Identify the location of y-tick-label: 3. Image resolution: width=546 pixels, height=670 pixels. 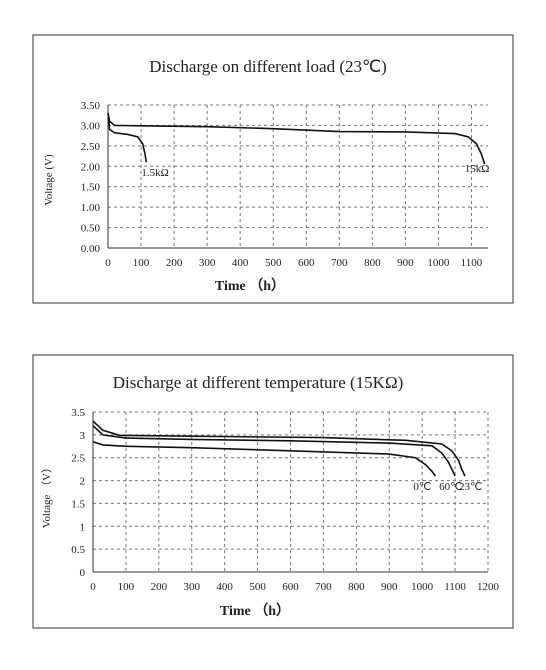
(83, 436).